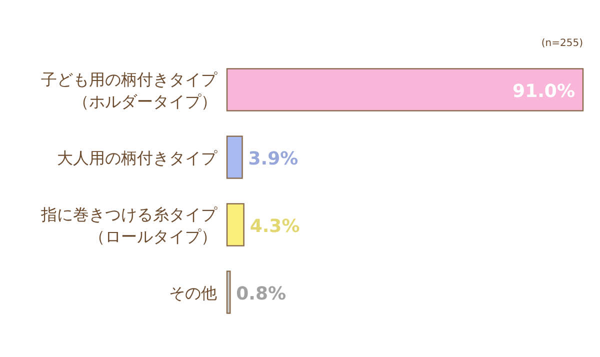 Image resolution: width=600 pixels, height=357 pixels. I want to click on y-tick-label: 指に巻きつける糸タイプ（ロールタイプ）, so click(129, 225).